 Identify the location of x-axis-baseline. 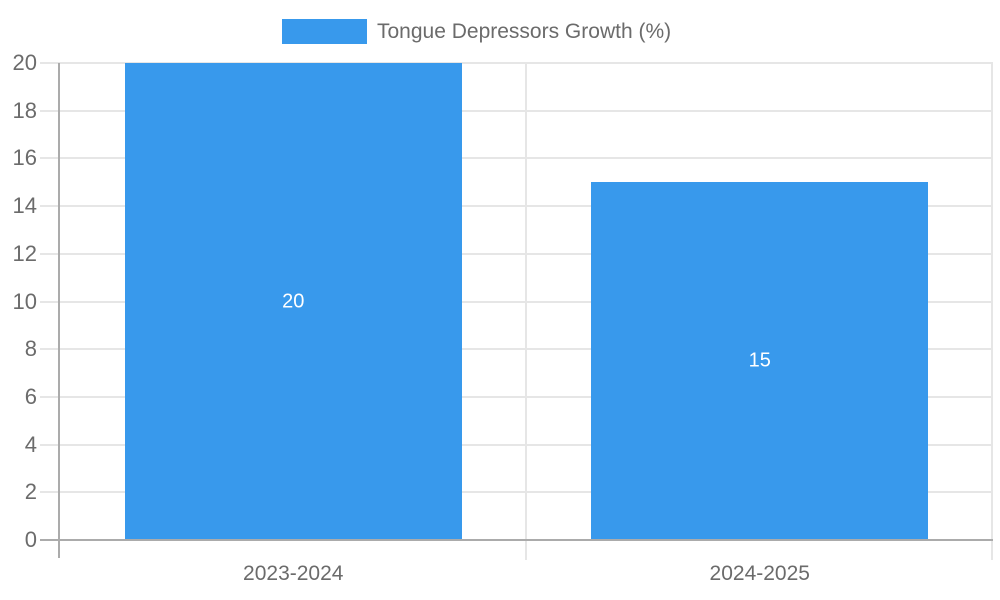
(516, 540).